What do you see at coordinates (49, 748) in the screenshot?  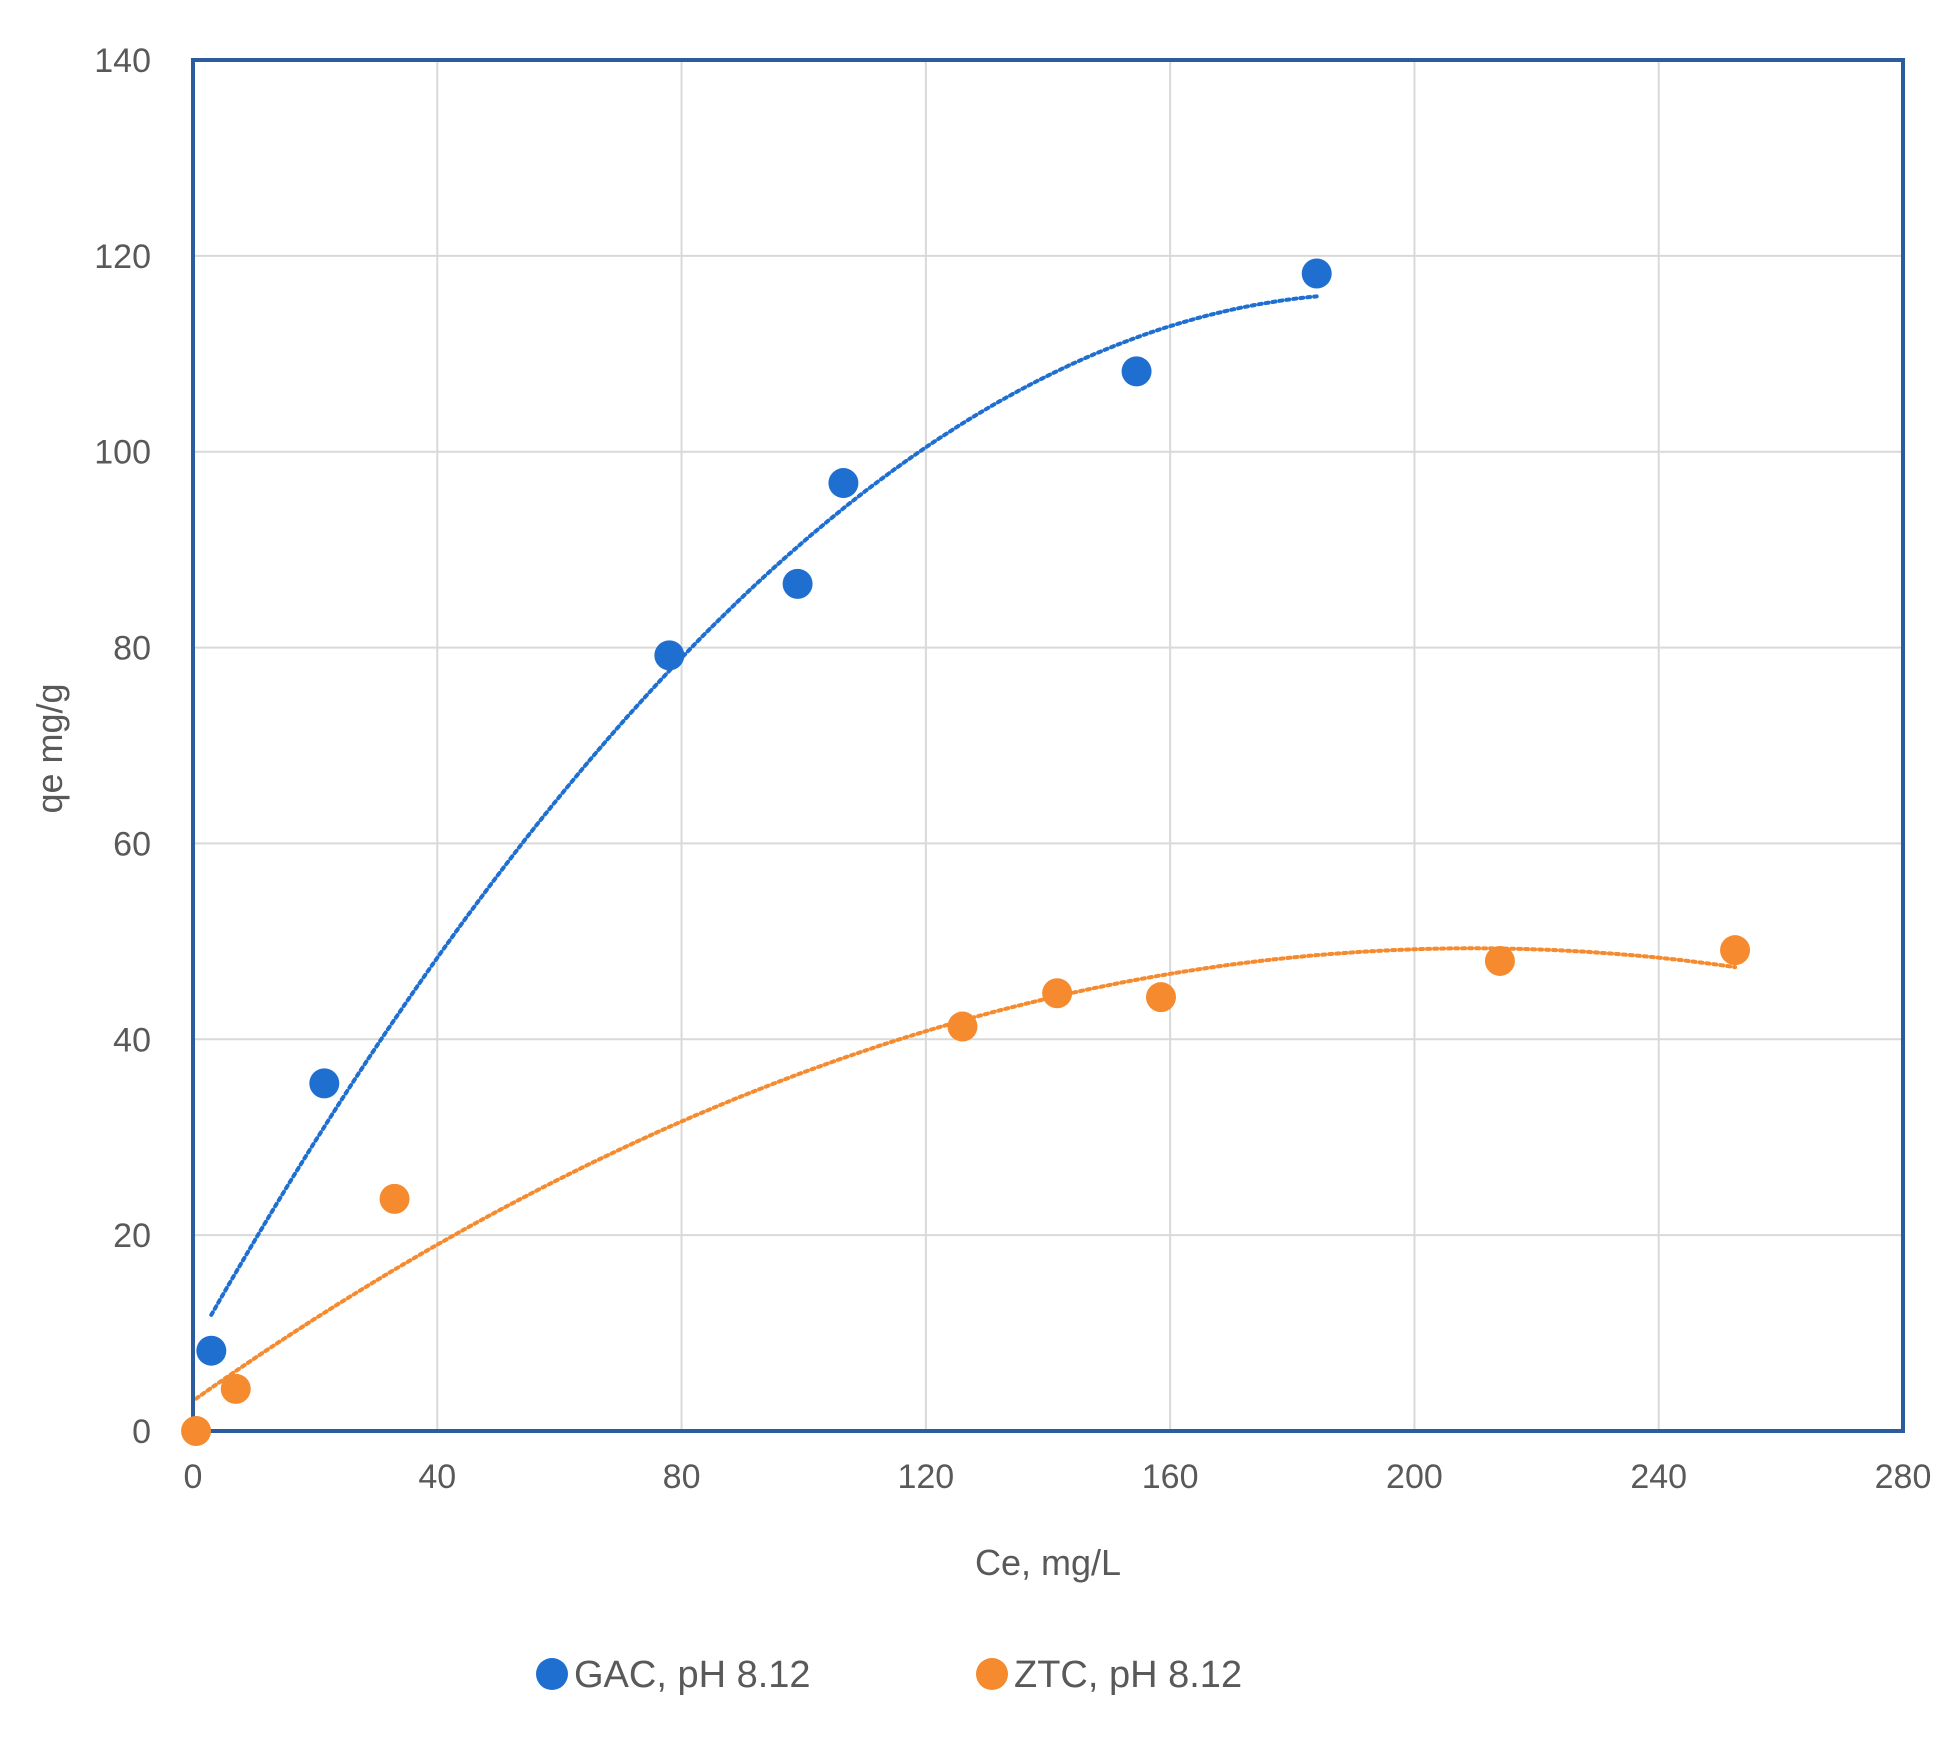 I see `y-axis-title: qe mg/g` at bounding box center [49, 748].